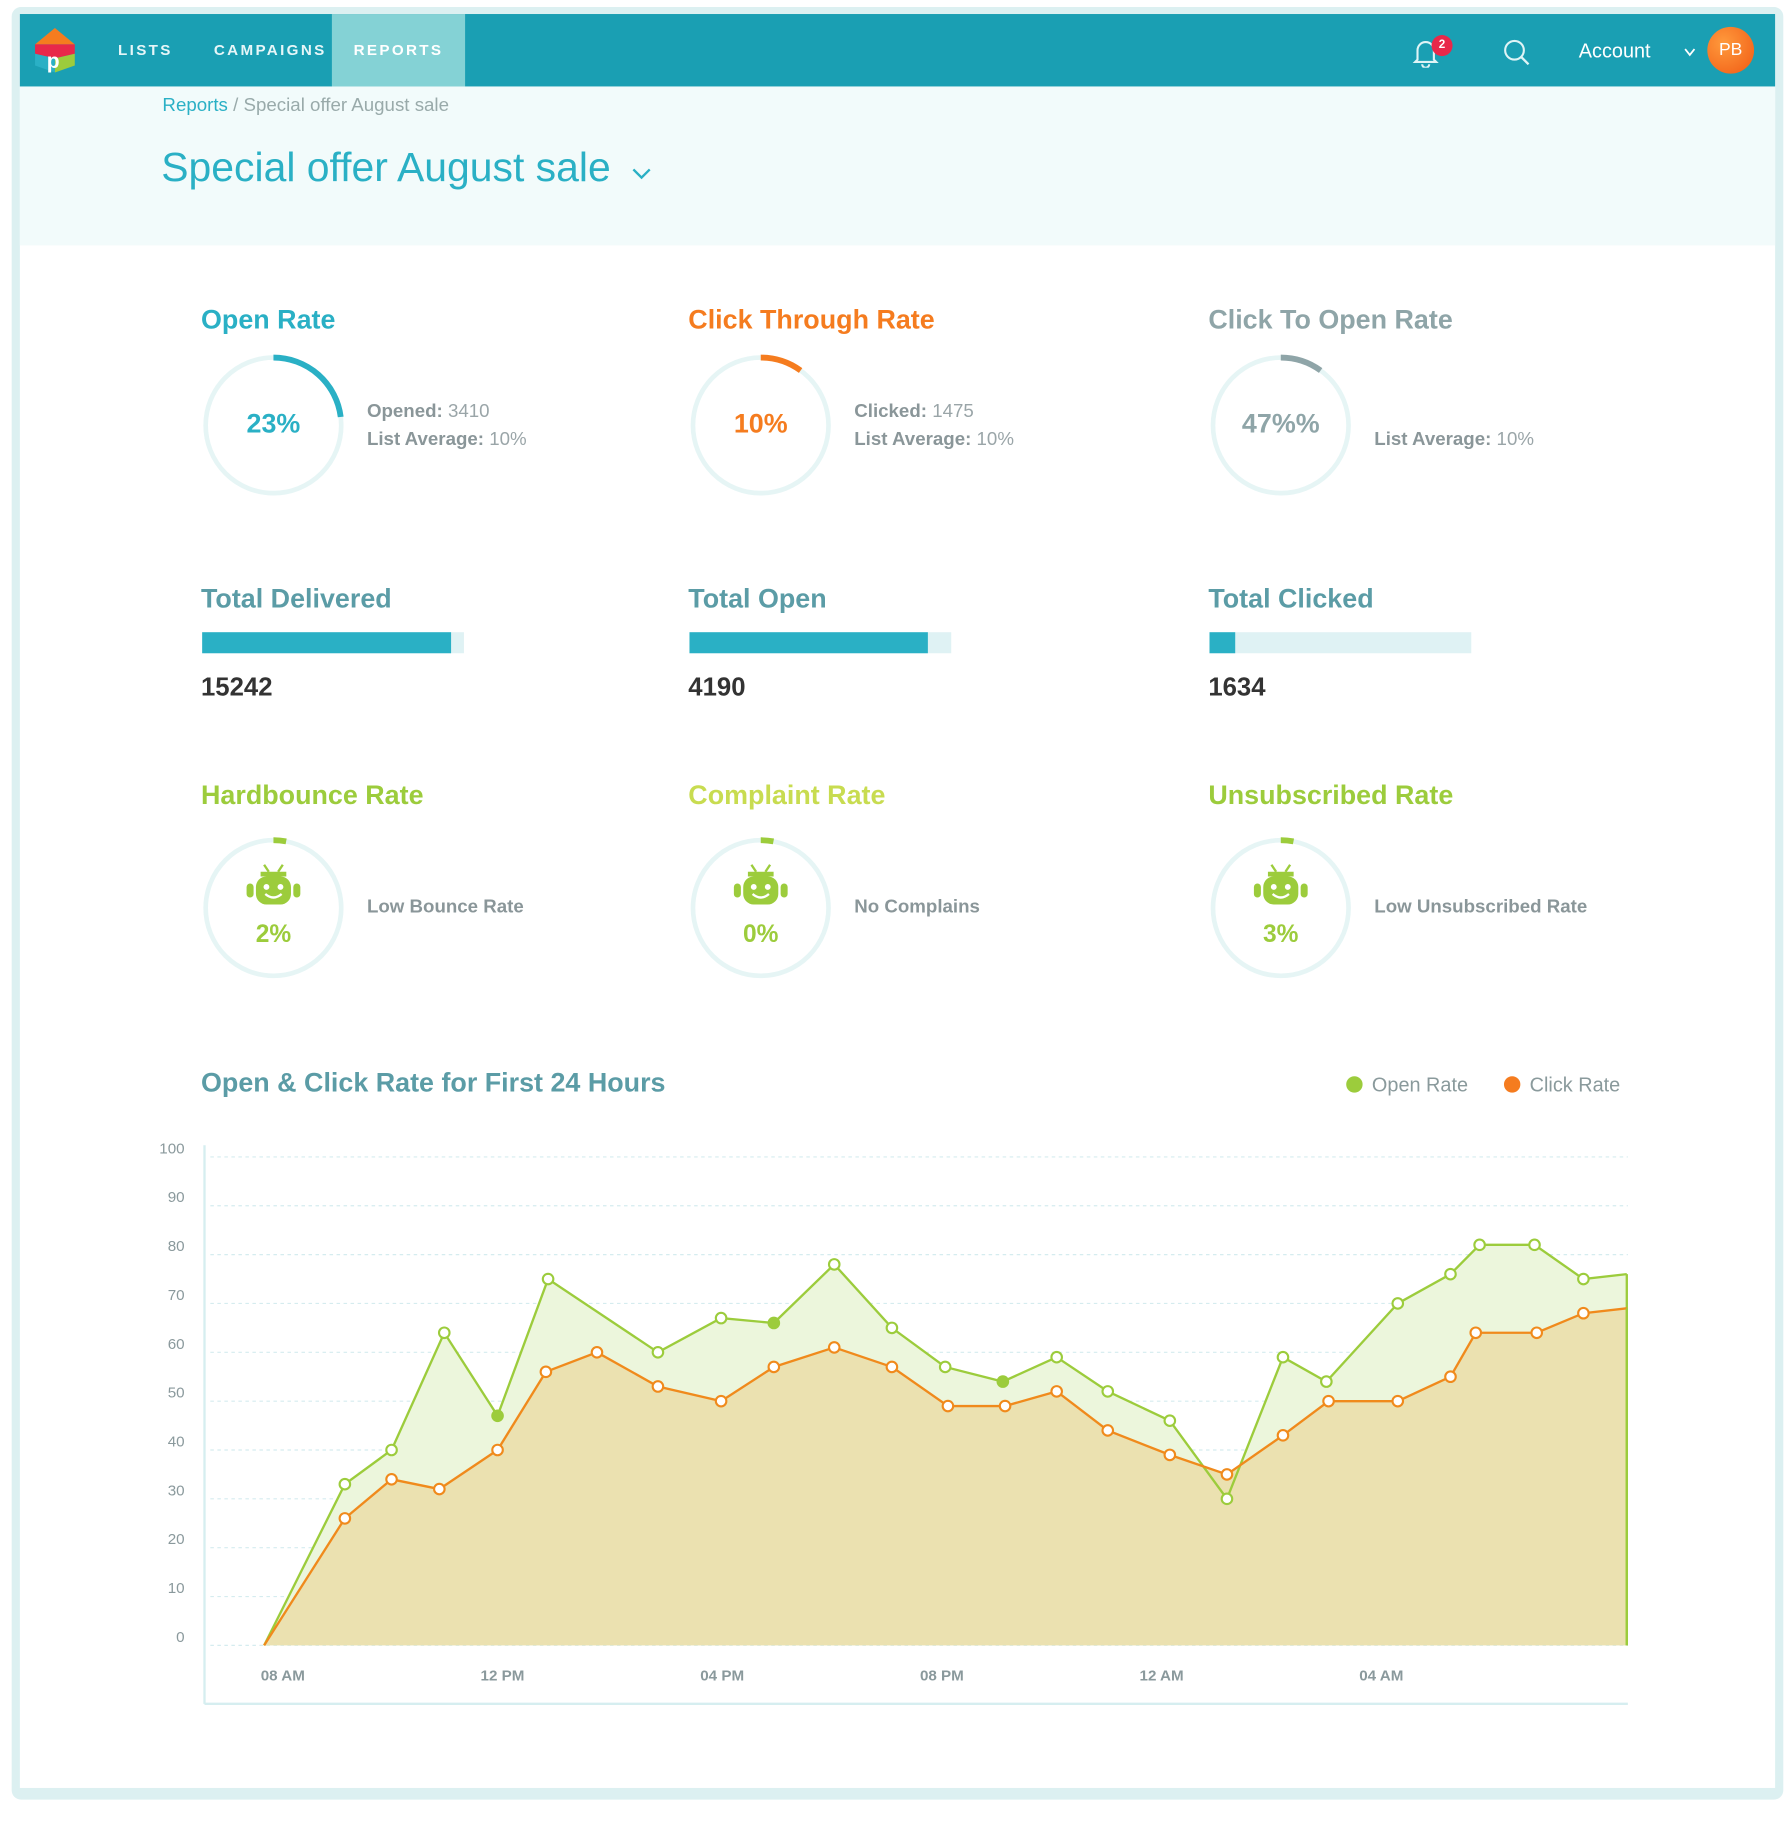 This screenshot has width=1788, height=1836. I want to click on x-tick-label: 08 AM, so click(283, 1675).